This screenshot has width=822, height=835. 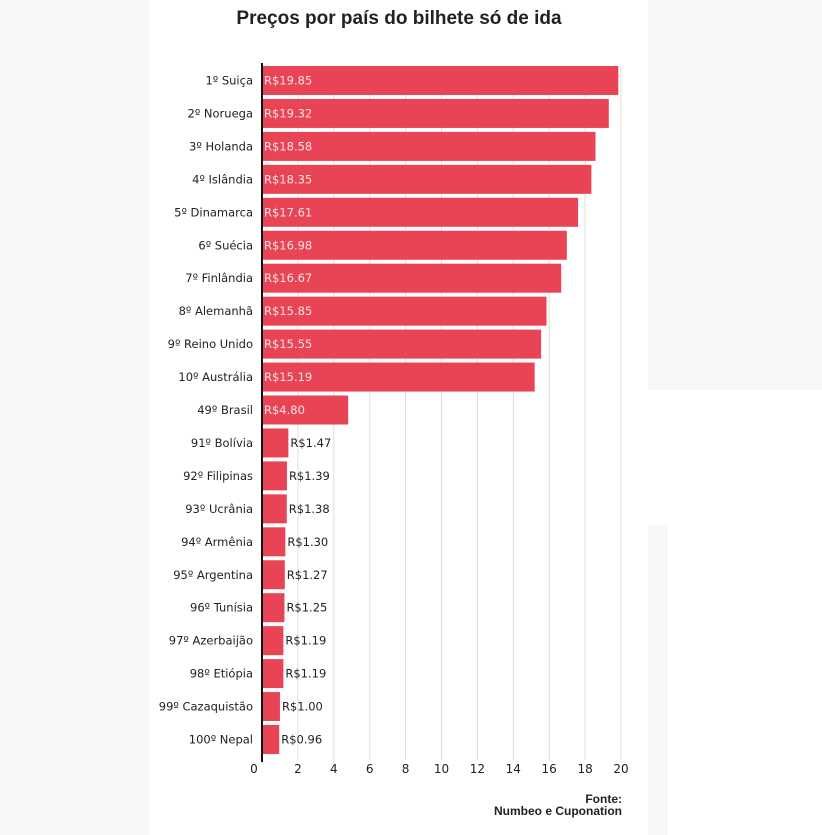 What do you see at coordinates (284, 410) in the screenshot?
I see `value-label: R$4.80` at bounding box center [284, 410].